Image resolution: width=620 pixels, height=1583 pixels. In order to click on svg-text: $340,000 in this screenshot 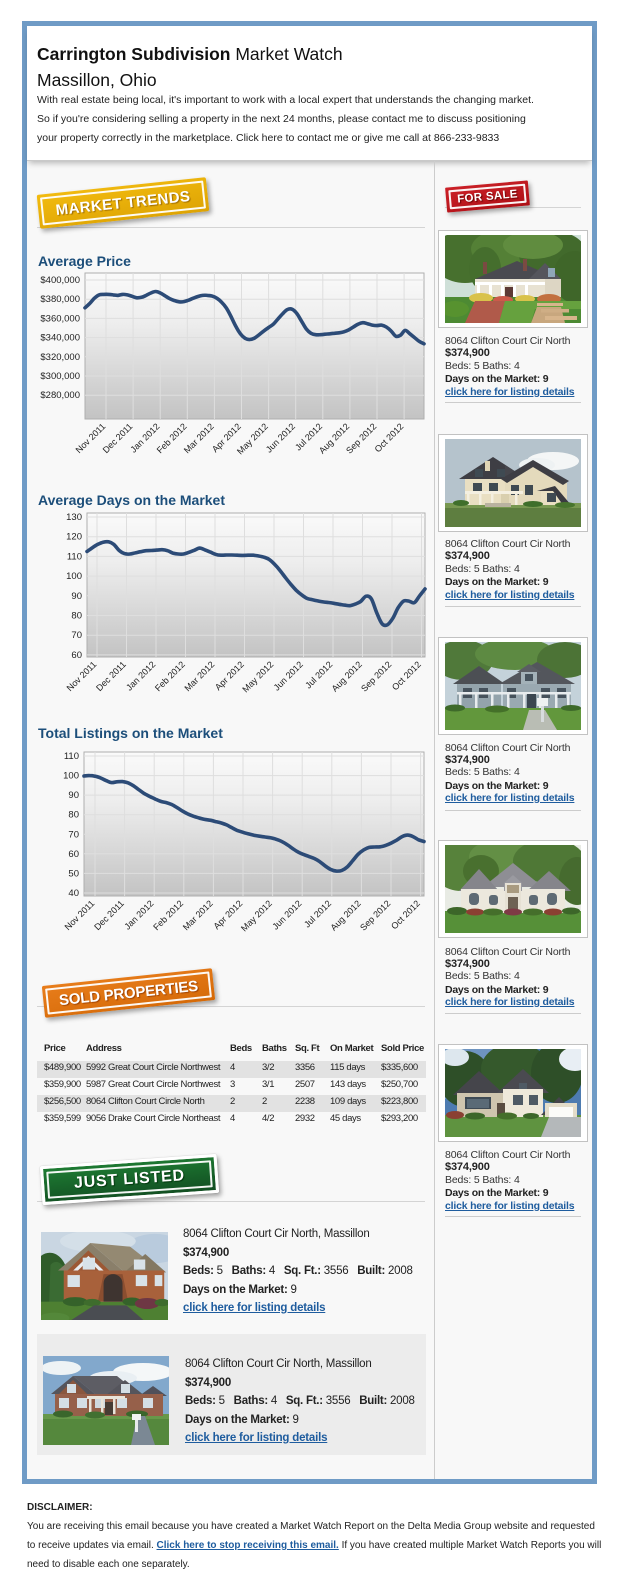, I will do `click(60, 338)`.